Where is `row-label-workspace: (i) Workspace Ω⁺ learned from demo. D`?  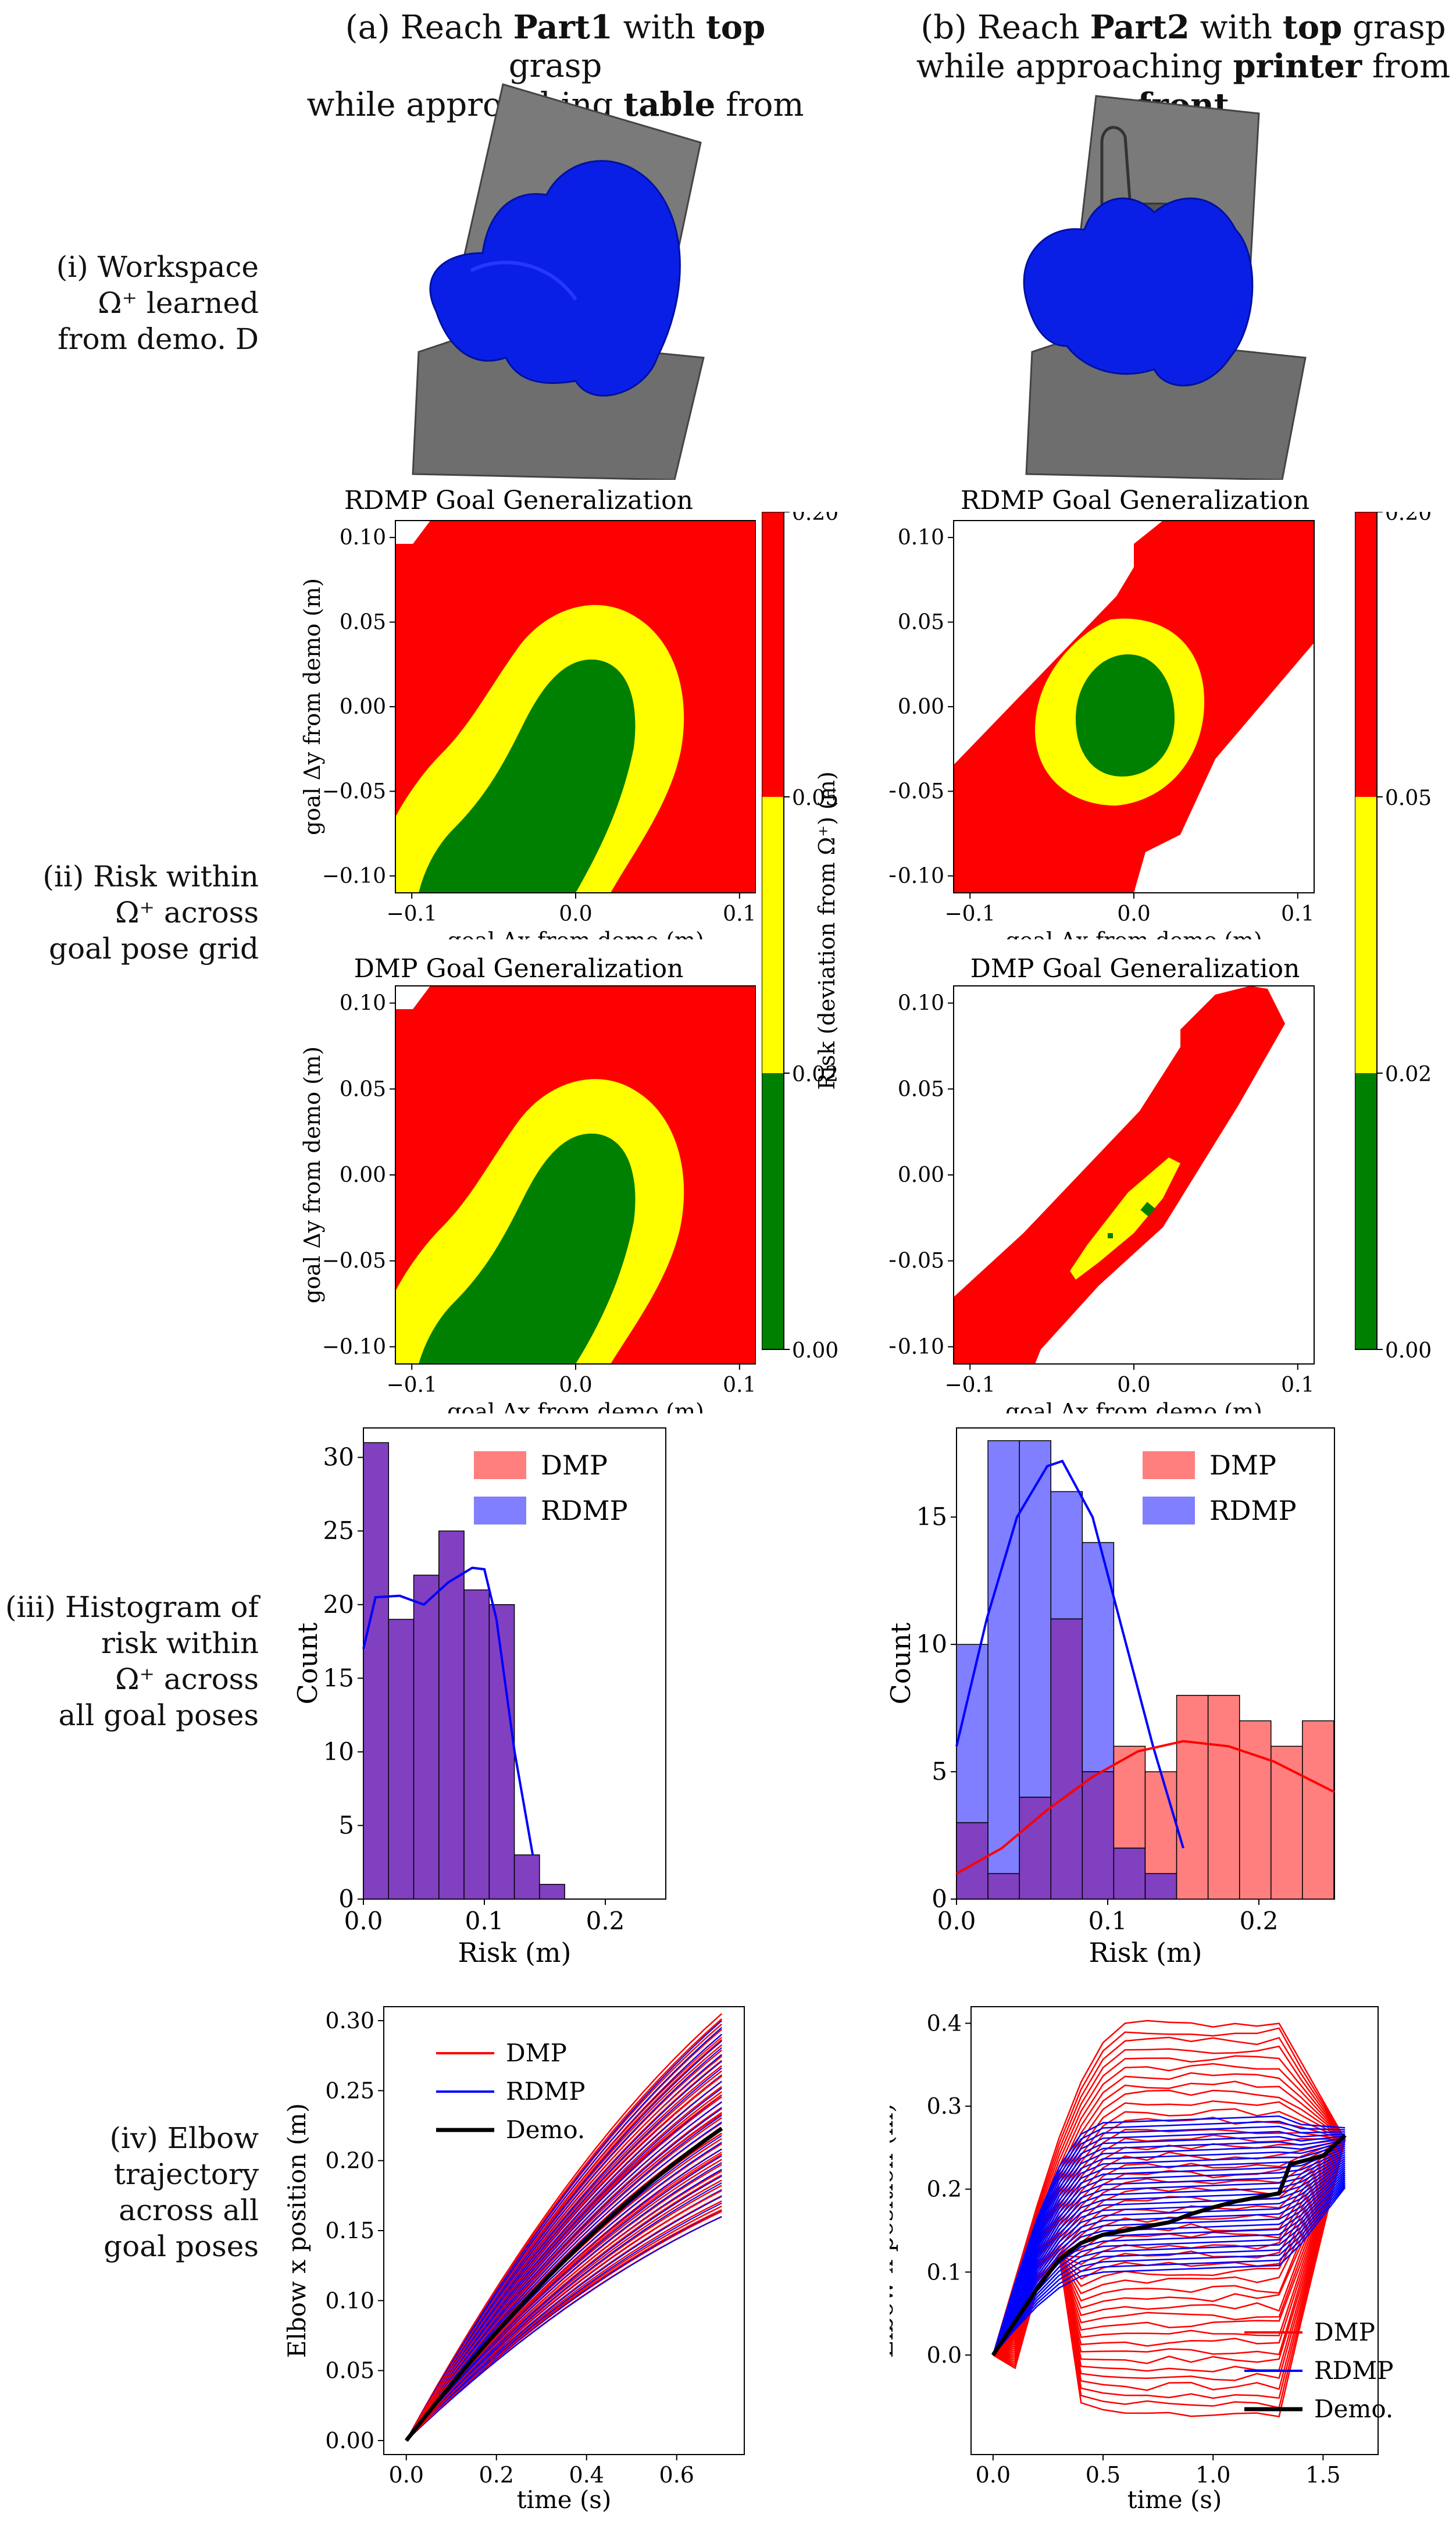 row-label-workspace: (i) Workspace Ω⁺ learned from demo. D is located at coordinates (158, 303).